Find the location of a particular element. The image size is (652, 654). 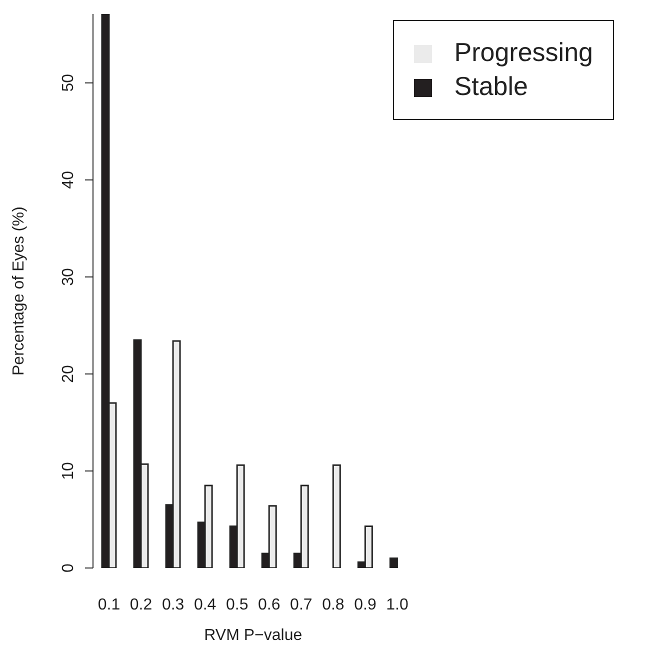

y-axis-title: Percentage of Eyes (%) is located at coordinates (19, 291).